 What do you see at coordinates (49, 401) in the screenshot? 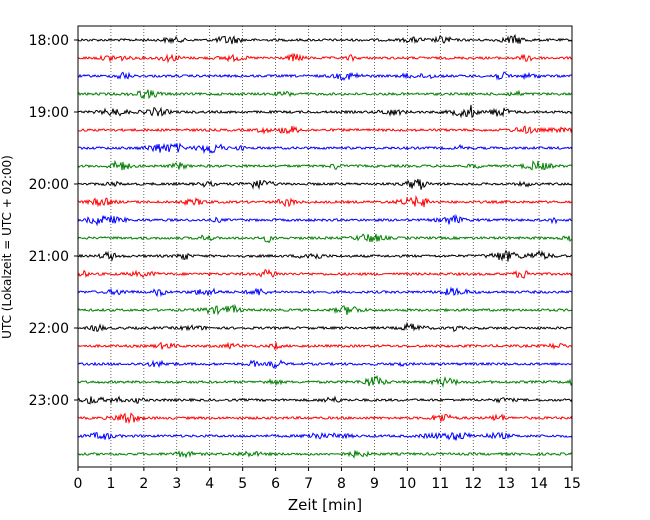
I see `y-tick-label-5: 23:00` at bounding box center [49, 401].